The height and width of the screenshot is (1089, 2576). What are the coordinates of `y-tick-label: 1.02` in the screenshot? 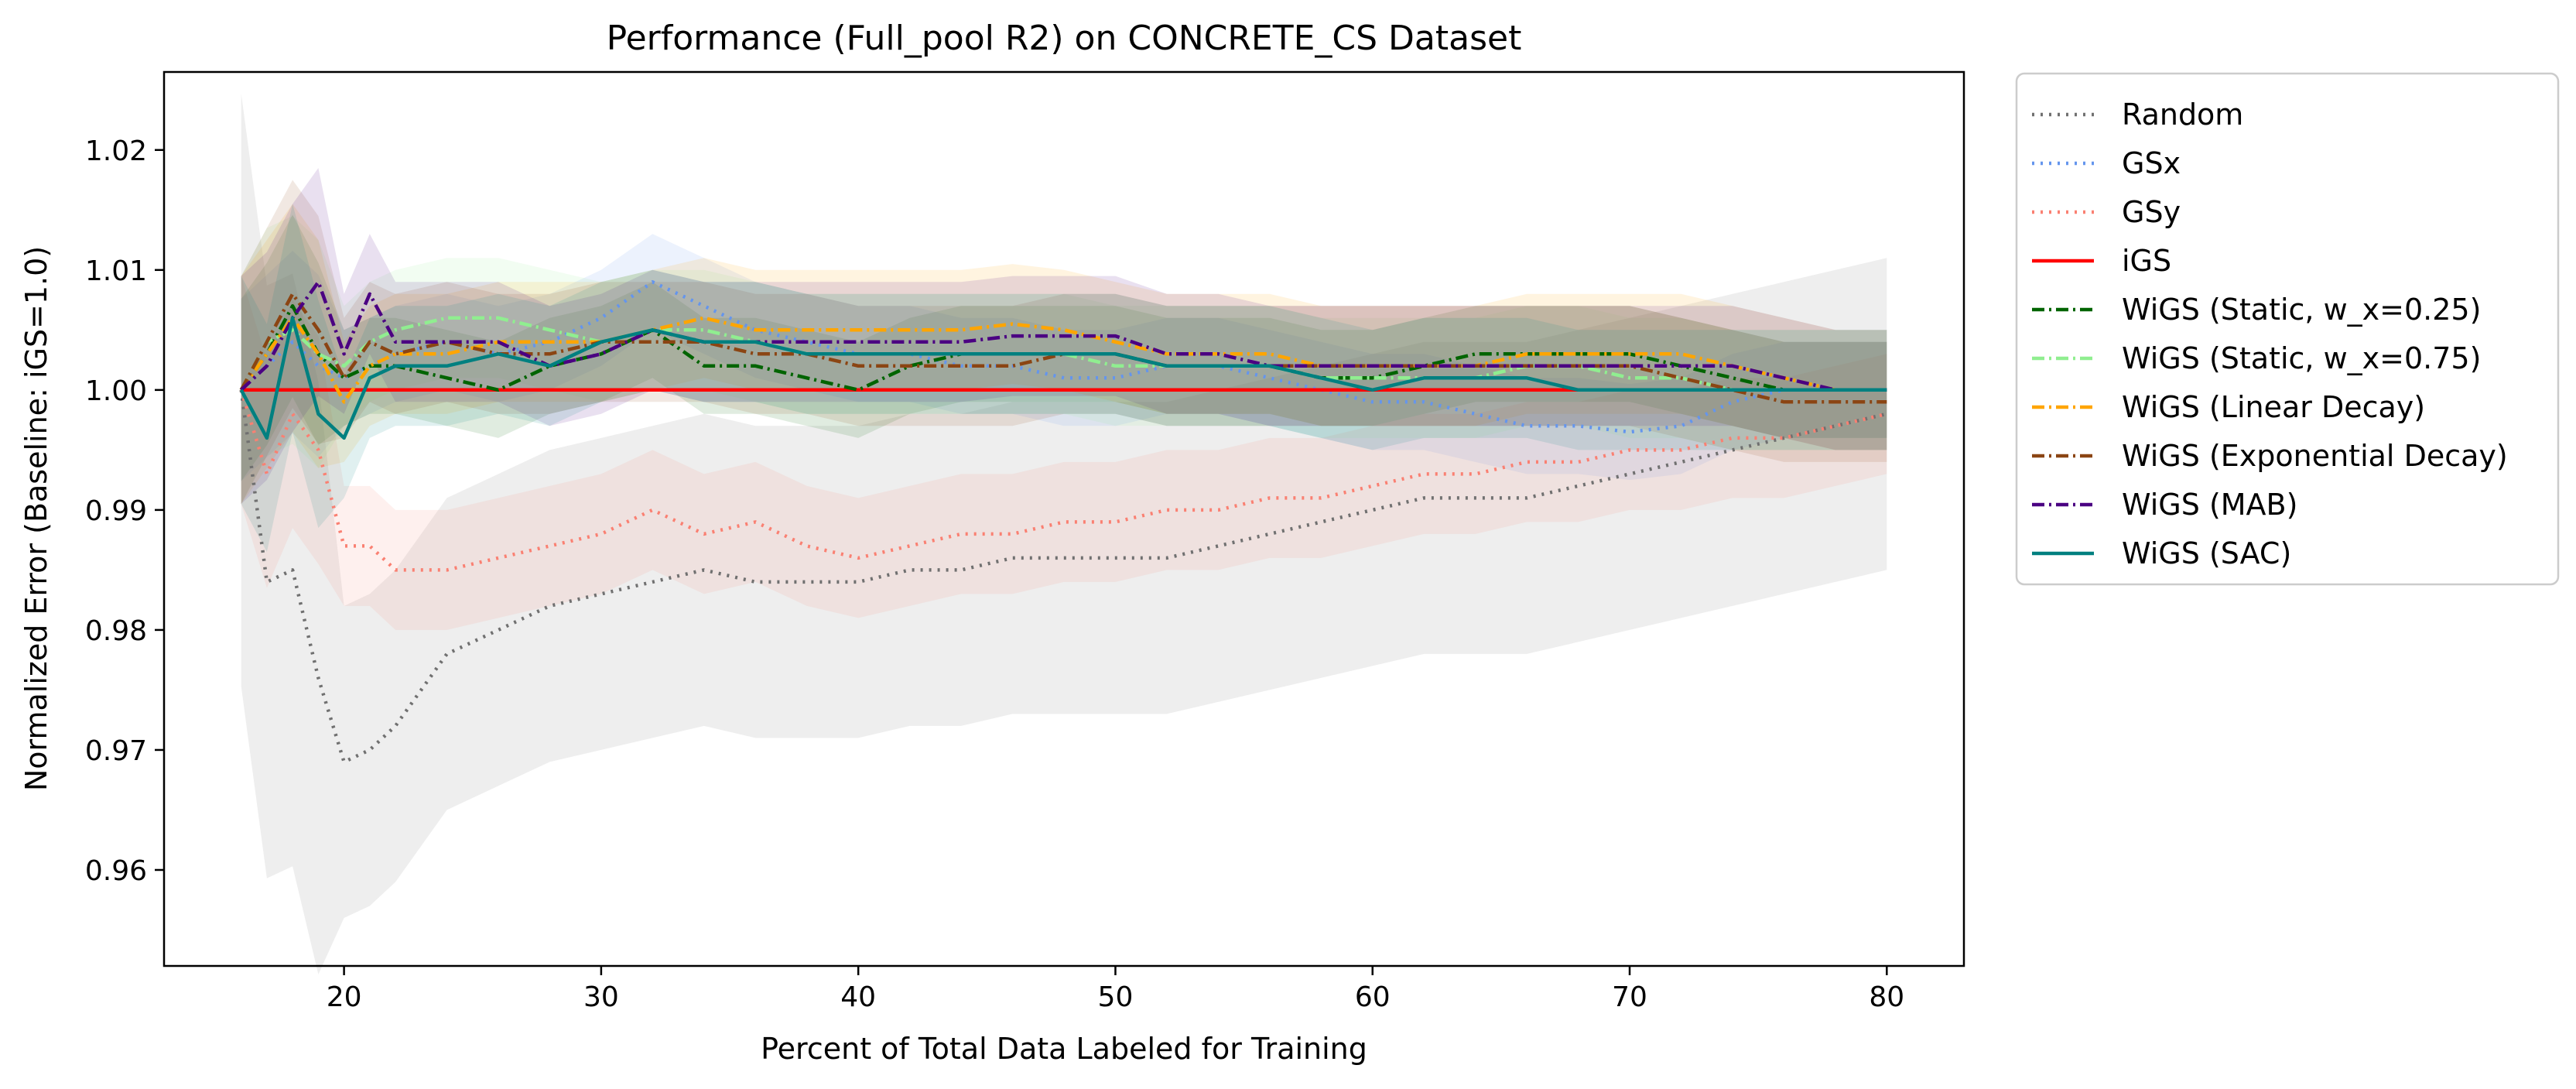 It's located at (116, 151).